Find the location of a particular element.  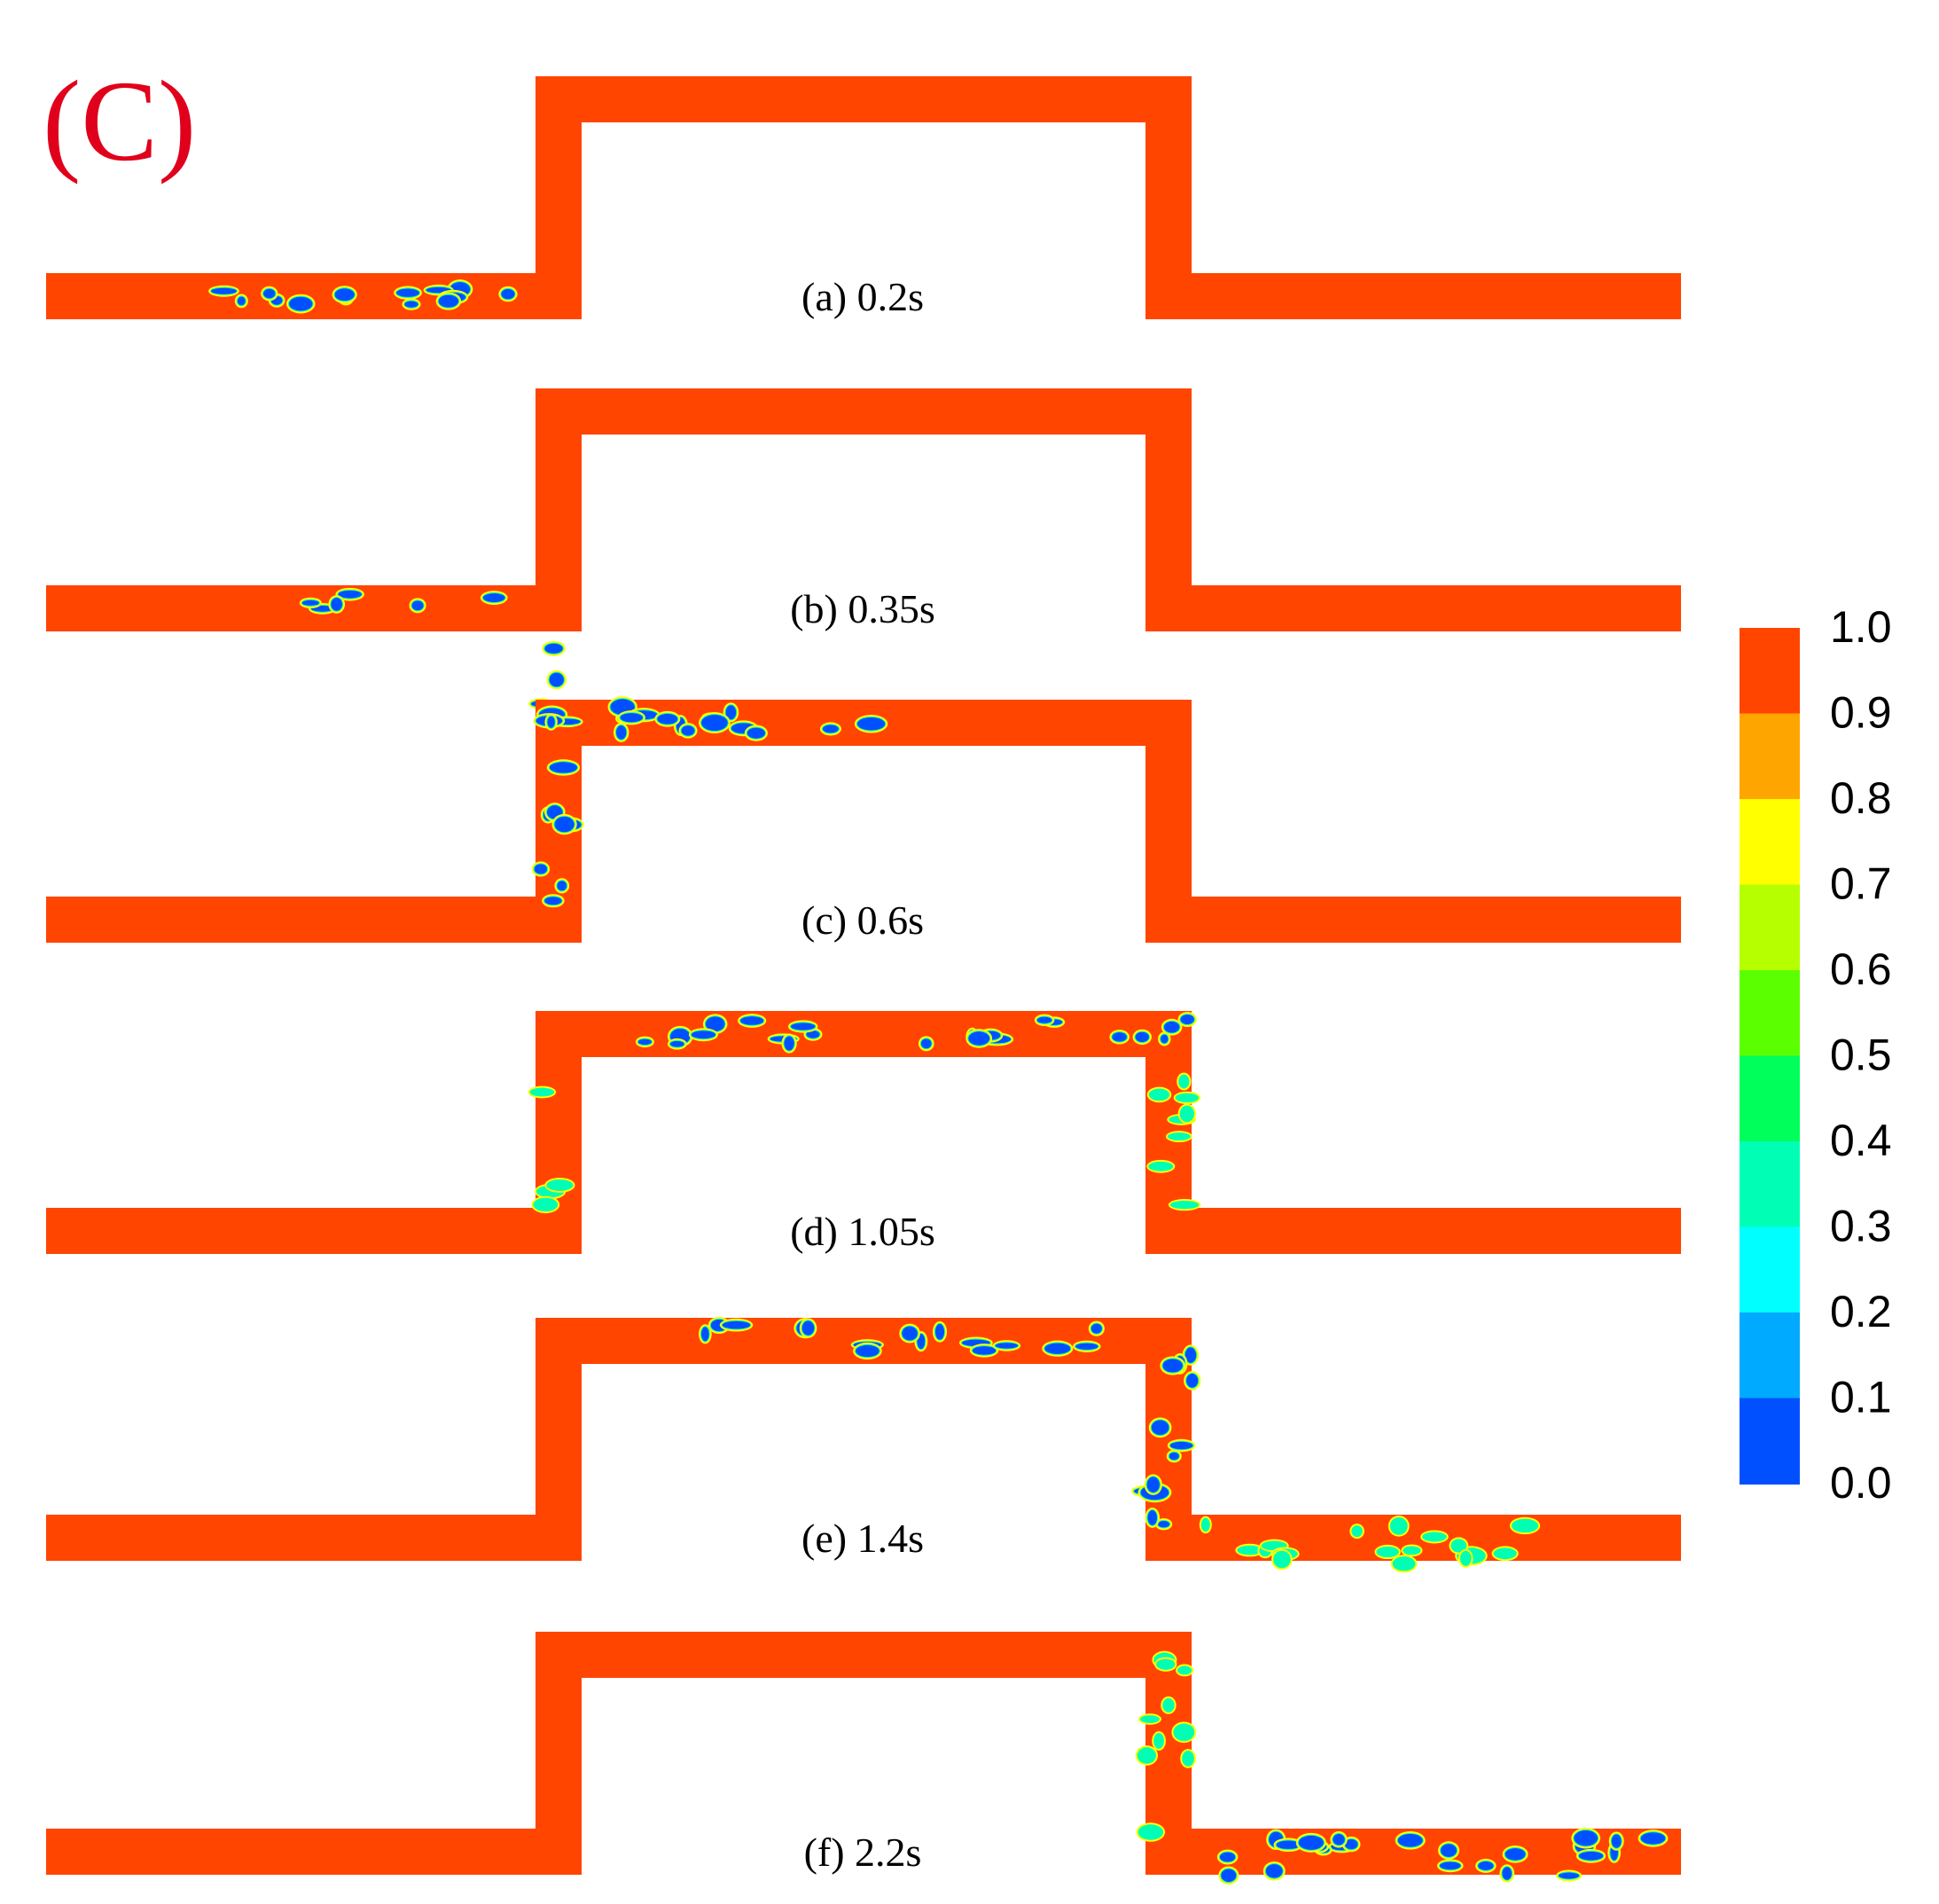

colorbar-tick-label: 0.0 is located at coordinates (1861, 1483).